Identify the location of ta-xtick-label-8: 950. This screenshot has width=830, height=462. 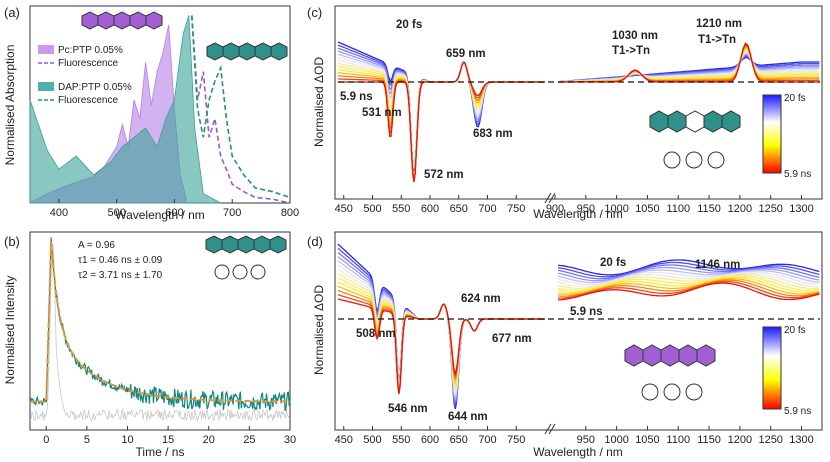
(586, 209).